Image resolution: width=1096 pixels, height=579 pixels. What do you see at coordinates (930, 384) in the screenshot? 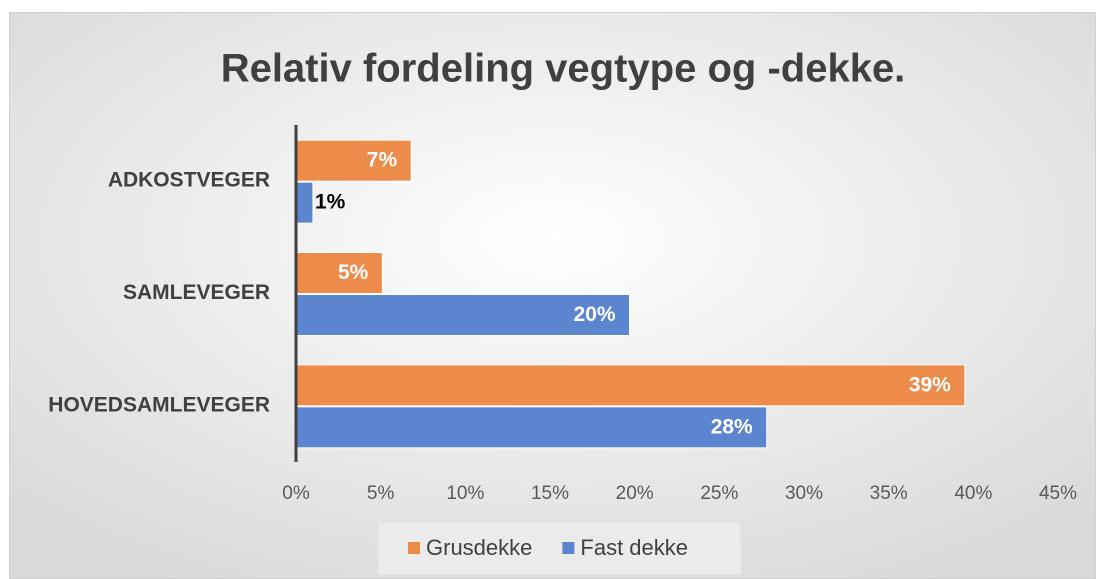
I see `data-label: 39%` at bounding box center [930, 384].